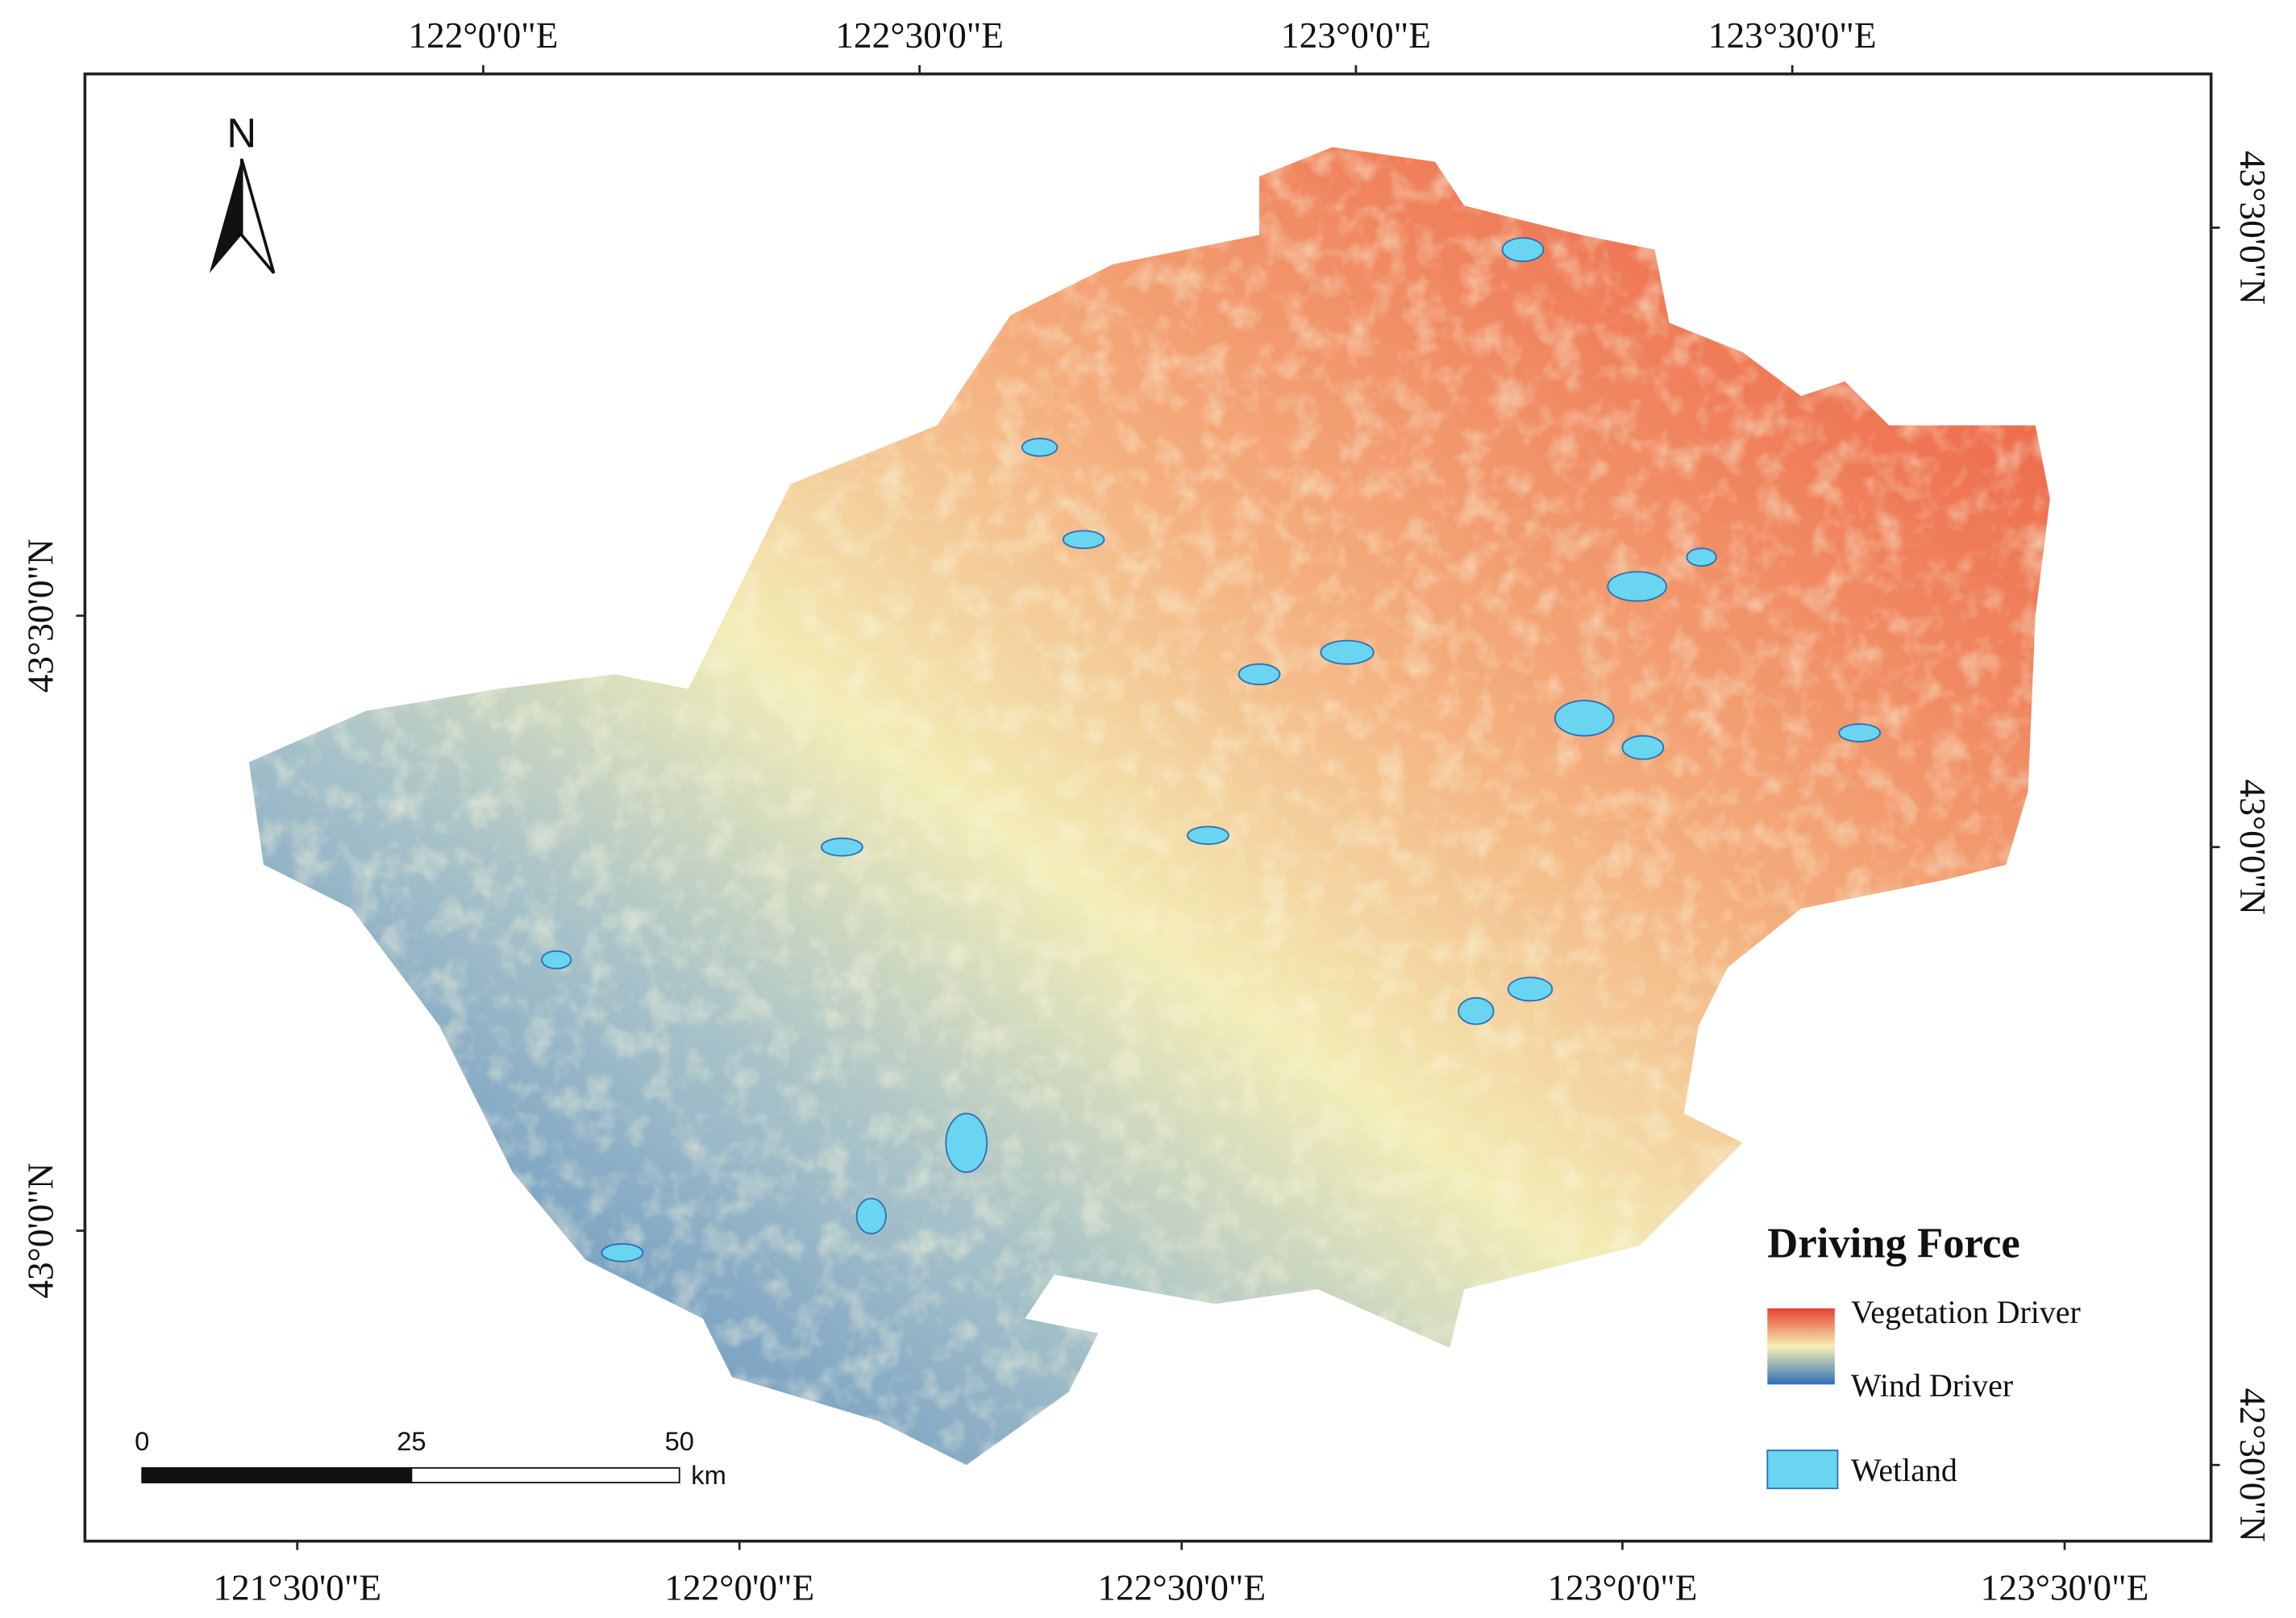  I want to click on top-axis-label: 123°30'0"E, so click(1792, 35).